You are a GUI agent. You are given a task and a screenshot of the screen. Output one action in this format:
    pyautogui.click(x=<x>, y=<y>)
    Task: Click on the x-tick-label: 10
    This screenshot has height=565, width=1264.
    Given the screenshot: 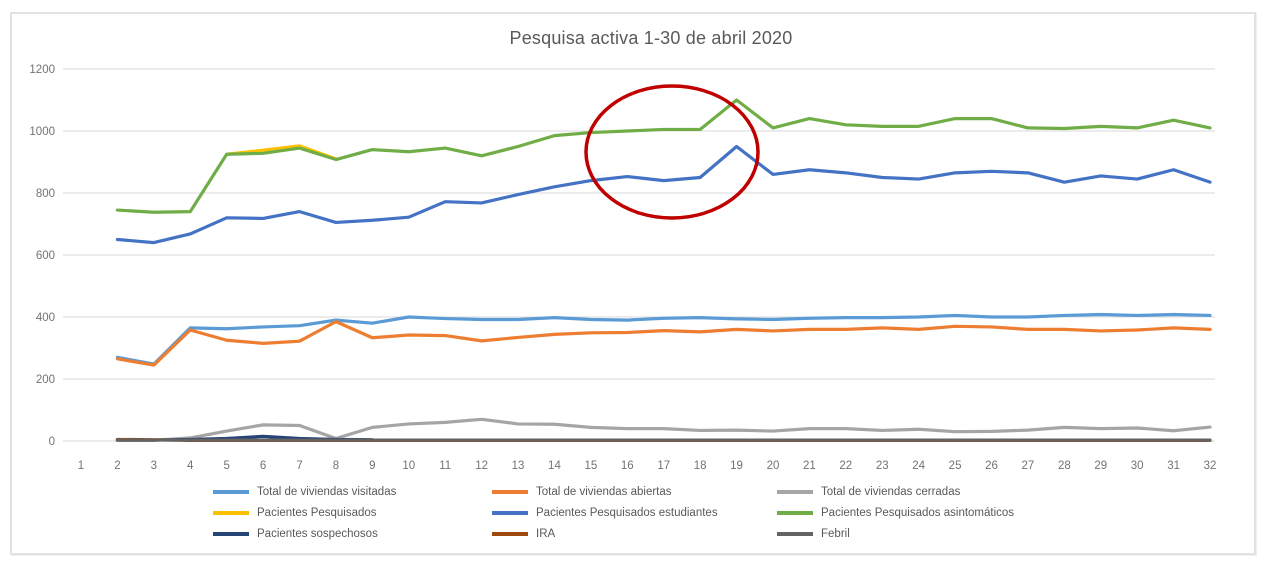 What is the action you would take?
    pyautogui.click(x=408, y=466)
    